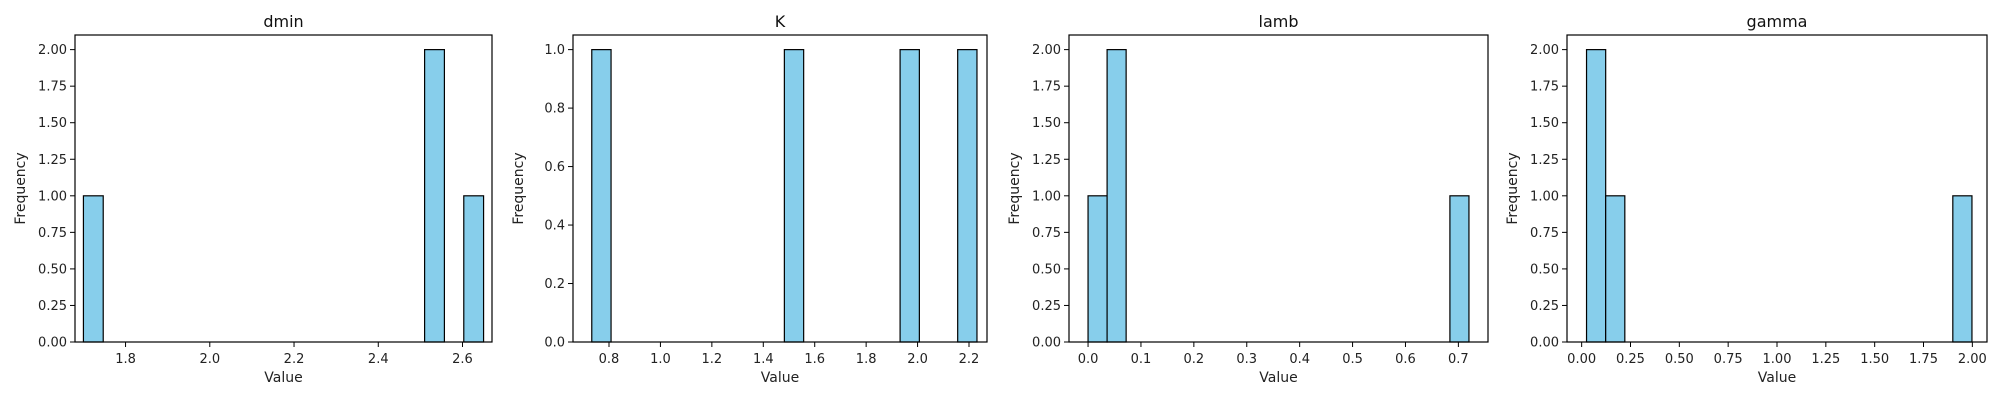 The width and height of the screenshot is (2000, 400). What do you see at coordinates (609, 359) in the screenshot?
I see `x-tick-label: 0.8` at bounding box center [609, 359].